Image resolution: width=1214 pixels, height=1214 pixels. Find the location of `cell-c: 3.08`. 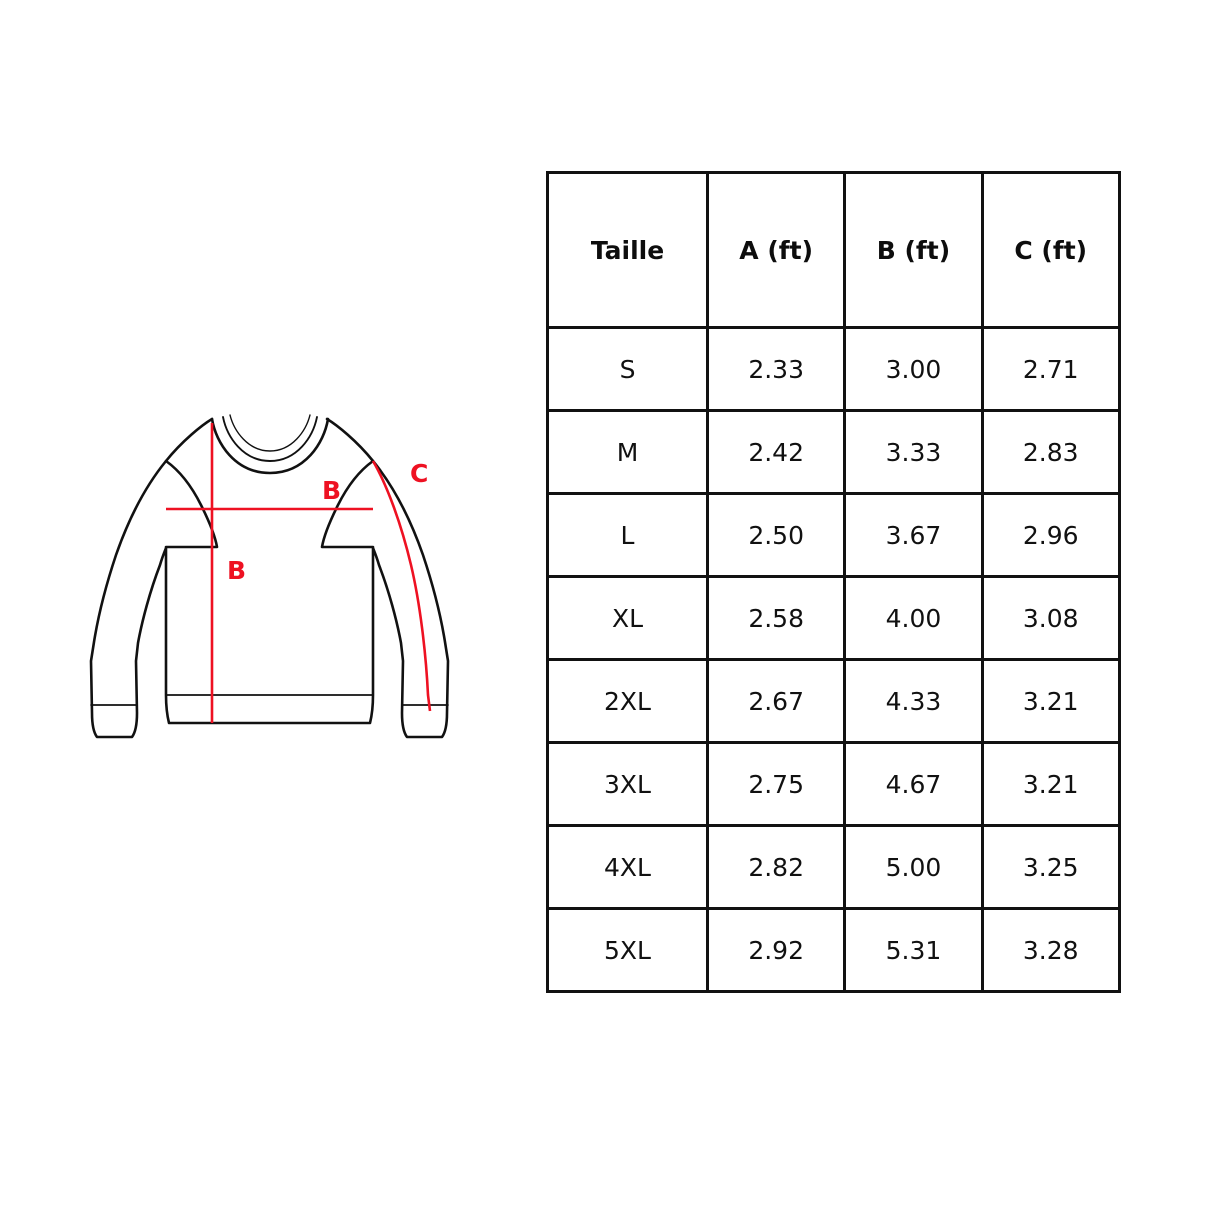

cell-c: 3.08 is located at coordinates (1050, 618).